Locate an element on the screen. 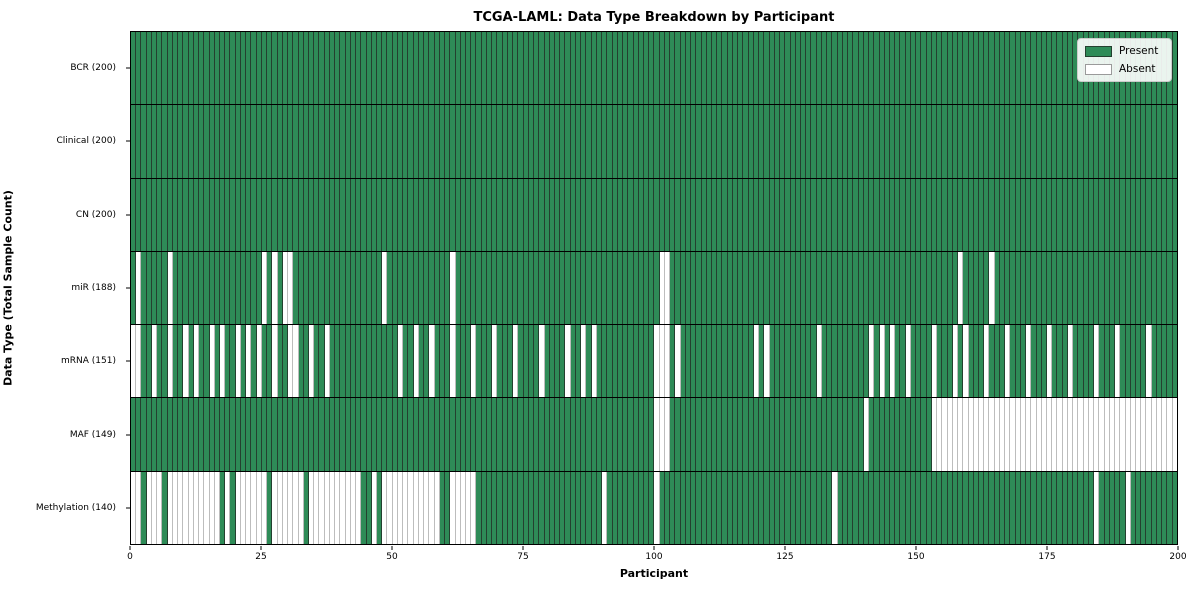  xtick-mark is located at coordinates (130, 548).